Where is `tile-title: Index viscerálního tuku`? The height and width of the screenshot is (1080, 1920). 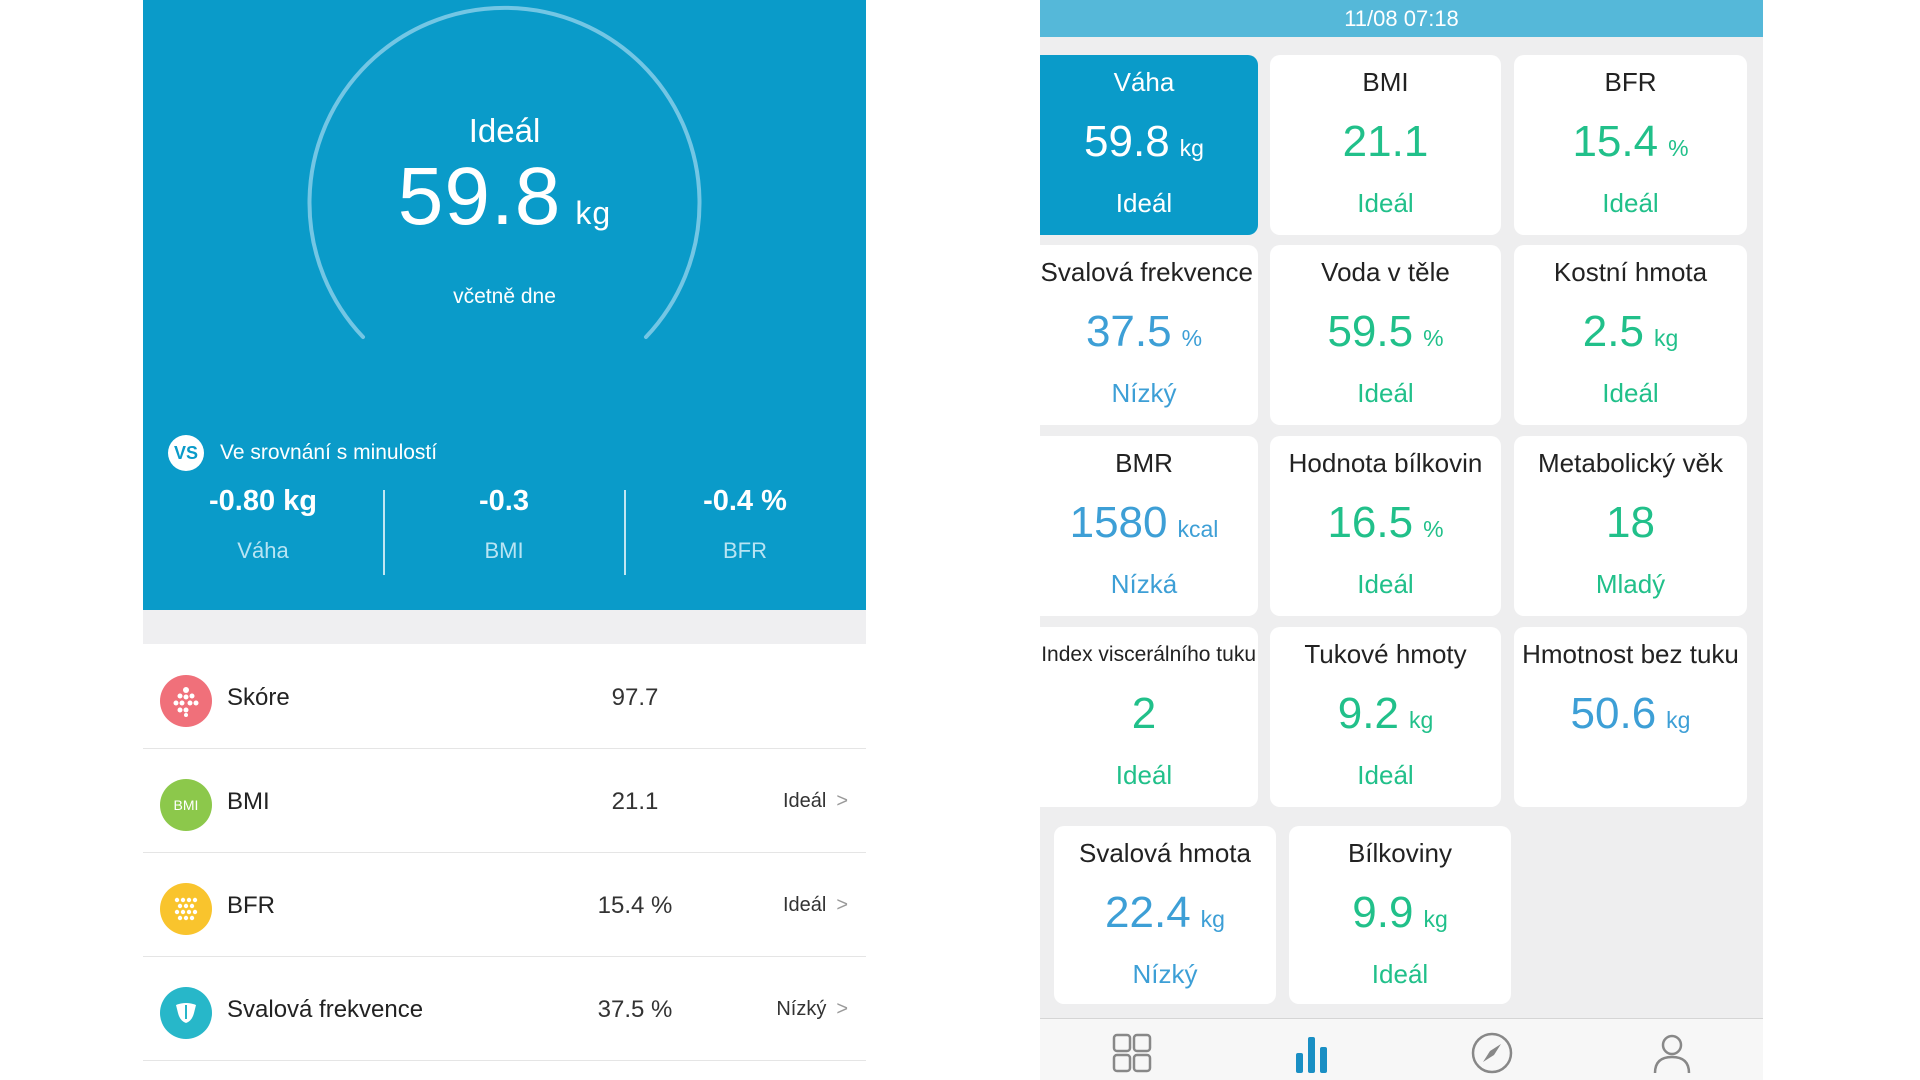
tile-title: Index viscerálního tuku is located at coordinates (1148, 655).